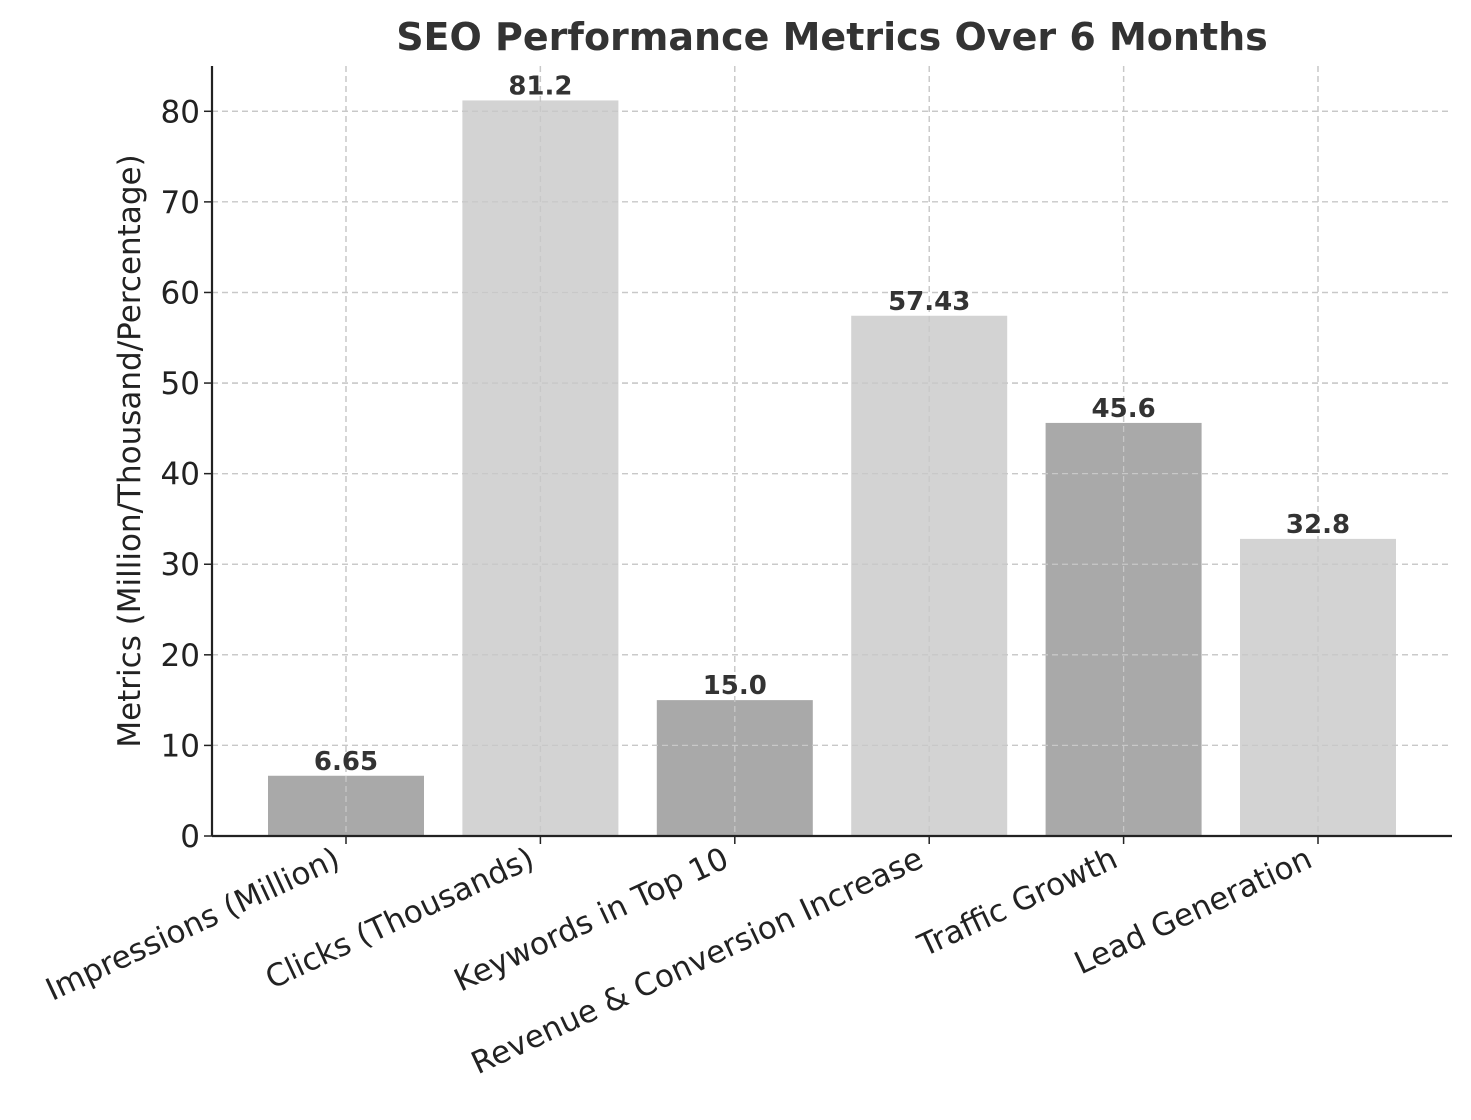 This screenshot has height=1120, width=1471. What do you see at coordinates (180, 384) in the screenshot?
I see `y-tick-label-5: 50` at bounding box center [180, 384].